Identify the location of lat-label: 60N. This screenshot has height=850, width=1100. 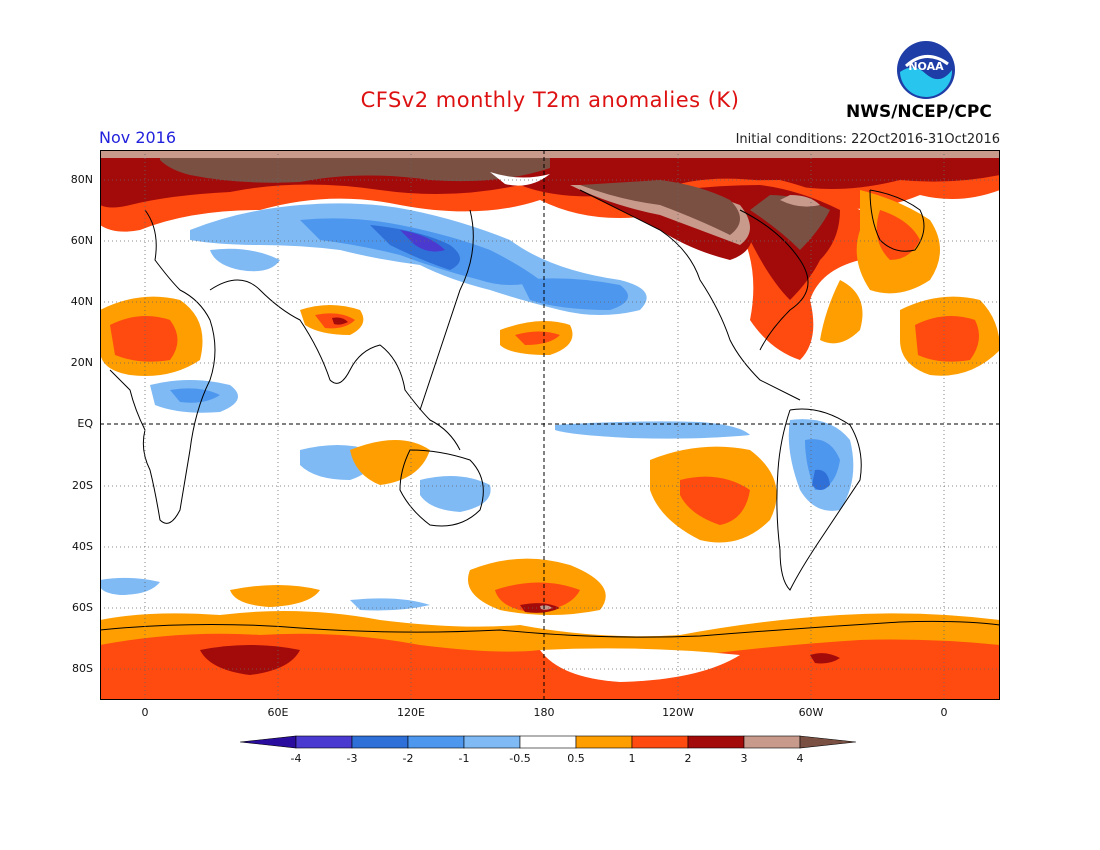
(81, 240).